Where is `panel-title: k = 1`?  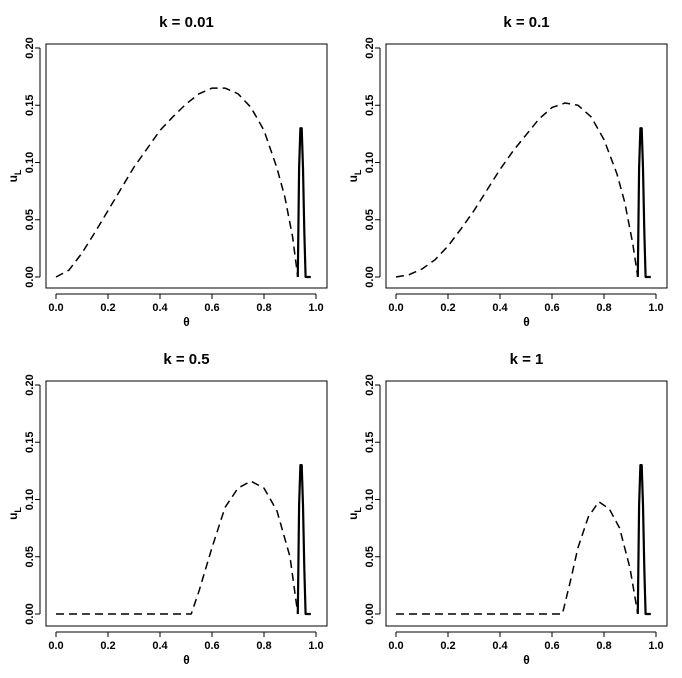 panel-title: k = 1 is located at coordinates (527, 359).